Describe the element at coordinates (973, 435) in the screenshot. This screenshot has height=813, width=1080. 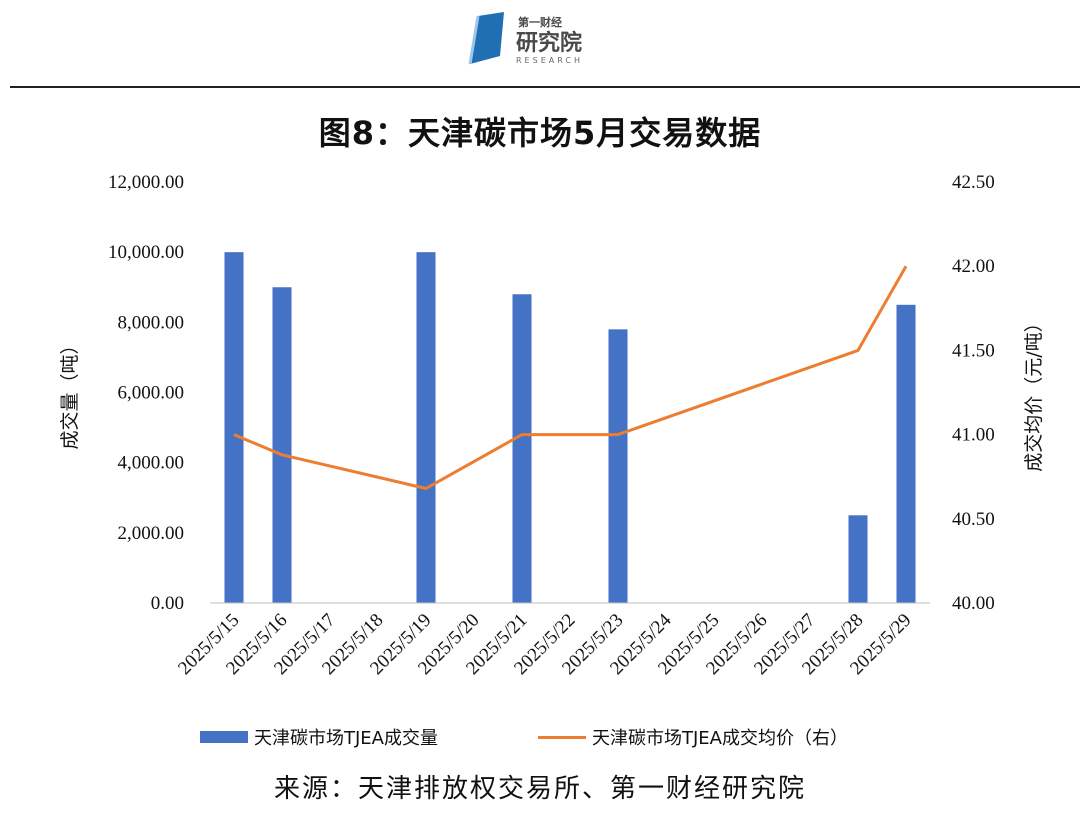
I see `y2-tick-label: 41.00` at that location.